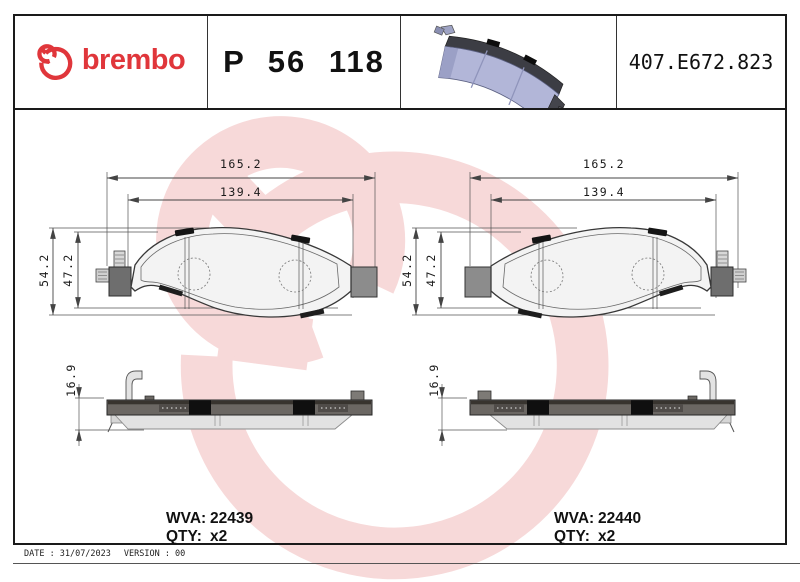  Describe the element at coordinates (184, 536) in the screenshot. I see `qty-label-left: QTY:` at that location.